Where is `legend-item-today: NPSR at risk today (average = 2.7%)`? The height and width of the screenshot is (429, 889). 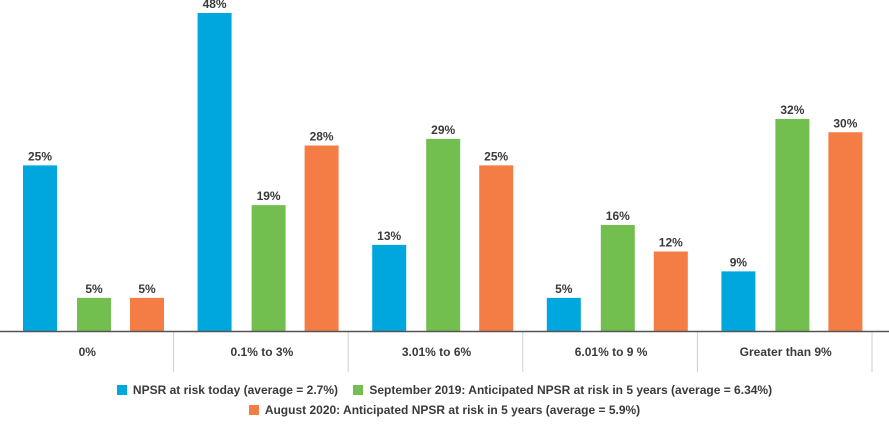 legend-item-today: NPSR at risk today (average = 2.7%) is located at coordinates (227, 390).